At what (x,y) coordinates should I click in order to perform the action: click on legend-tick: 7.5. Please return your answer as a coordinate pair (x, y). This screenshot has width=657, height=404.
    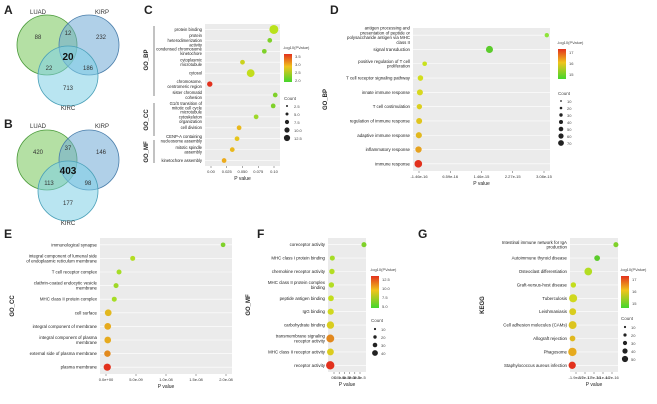
    Looking at the image, I should click on (385, 297).